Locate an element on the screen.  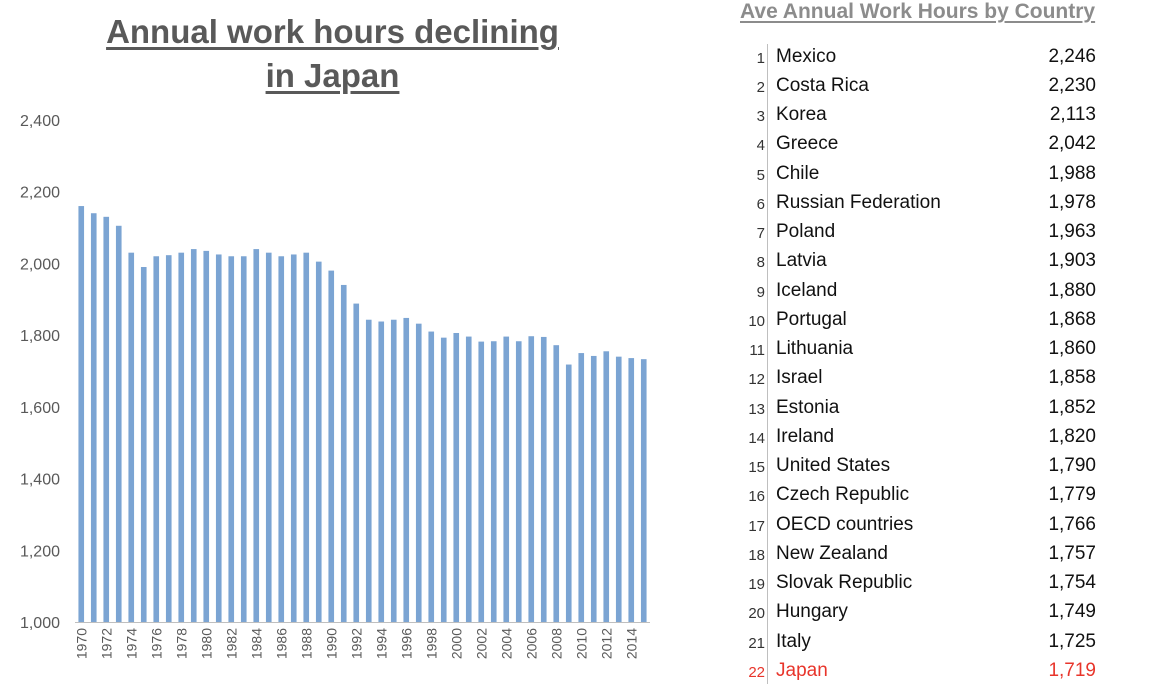
hours-cell: 1,757 is located at coordinates (1072, 553).